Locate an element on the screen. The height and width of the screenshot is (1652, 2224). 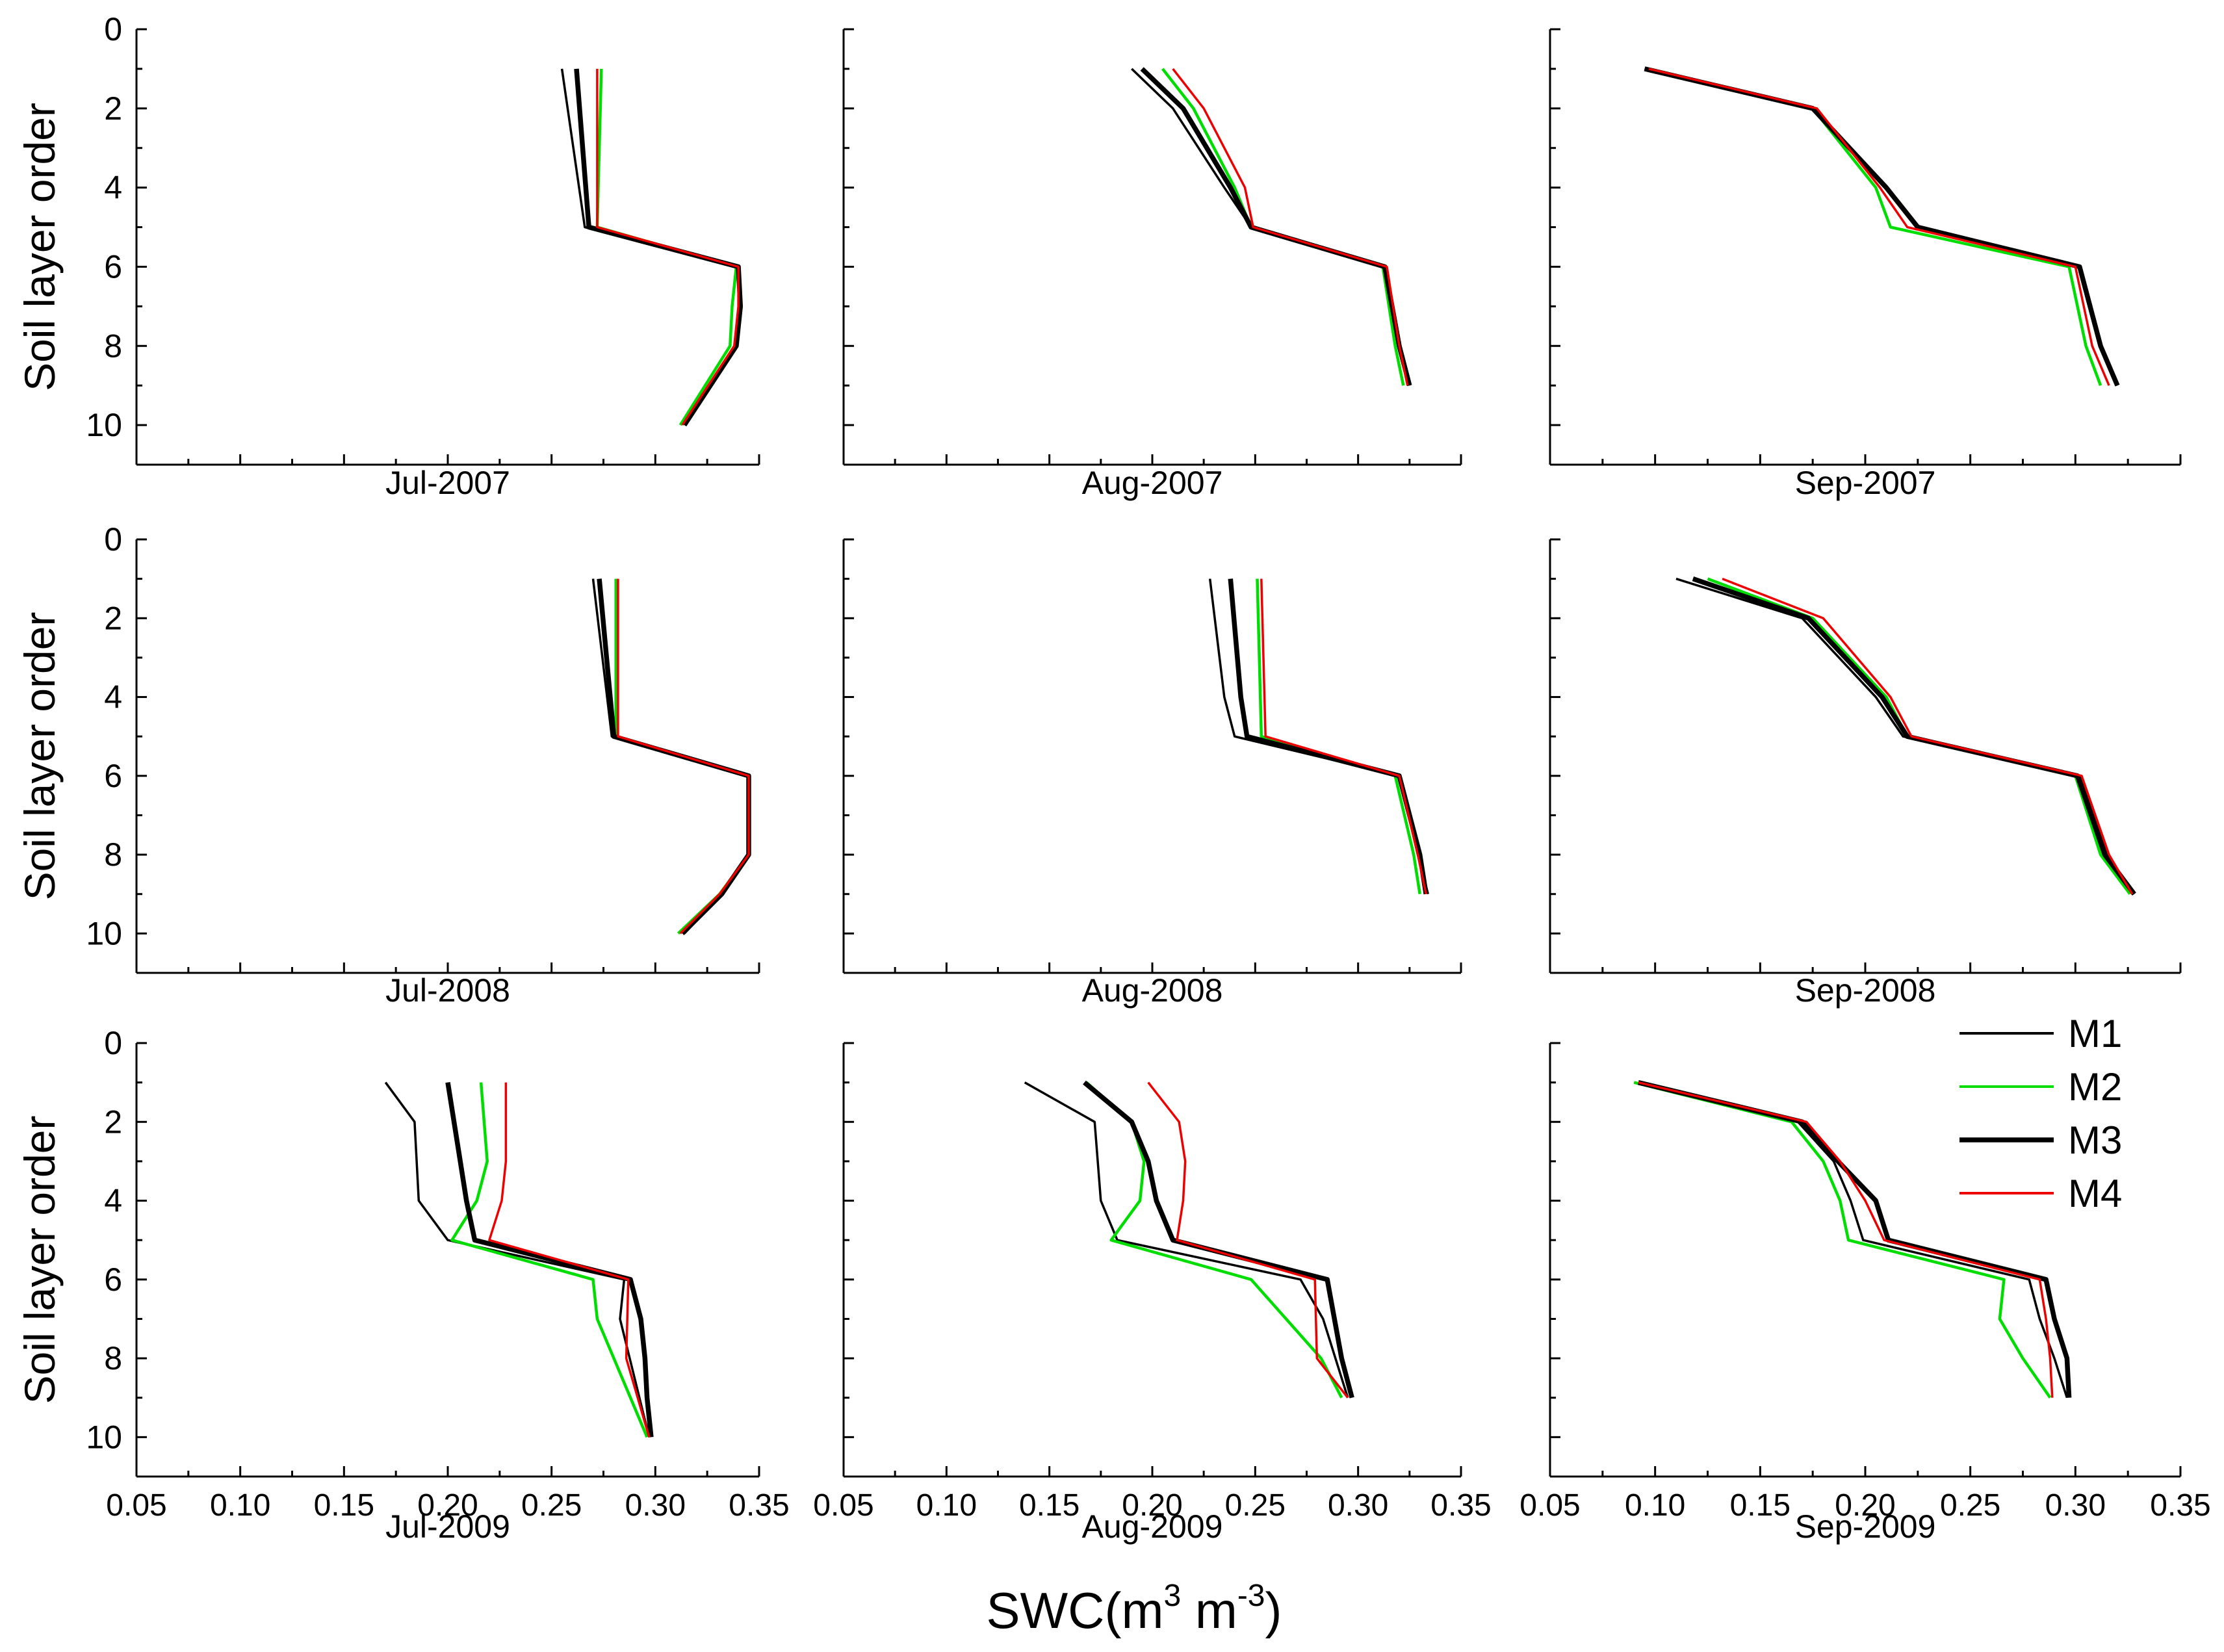
x-axis-title-sup1: 3 is located at coordinates (1172, 1596).